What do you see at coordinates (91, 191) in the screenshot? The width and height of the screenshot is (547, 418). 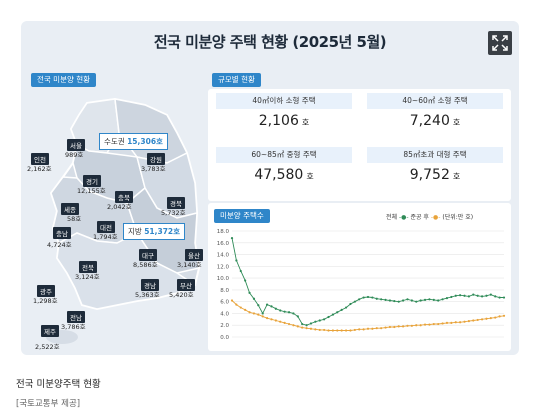 I see `region-value-gyeonggi: 12,155호` at bounding box center [91, 191].